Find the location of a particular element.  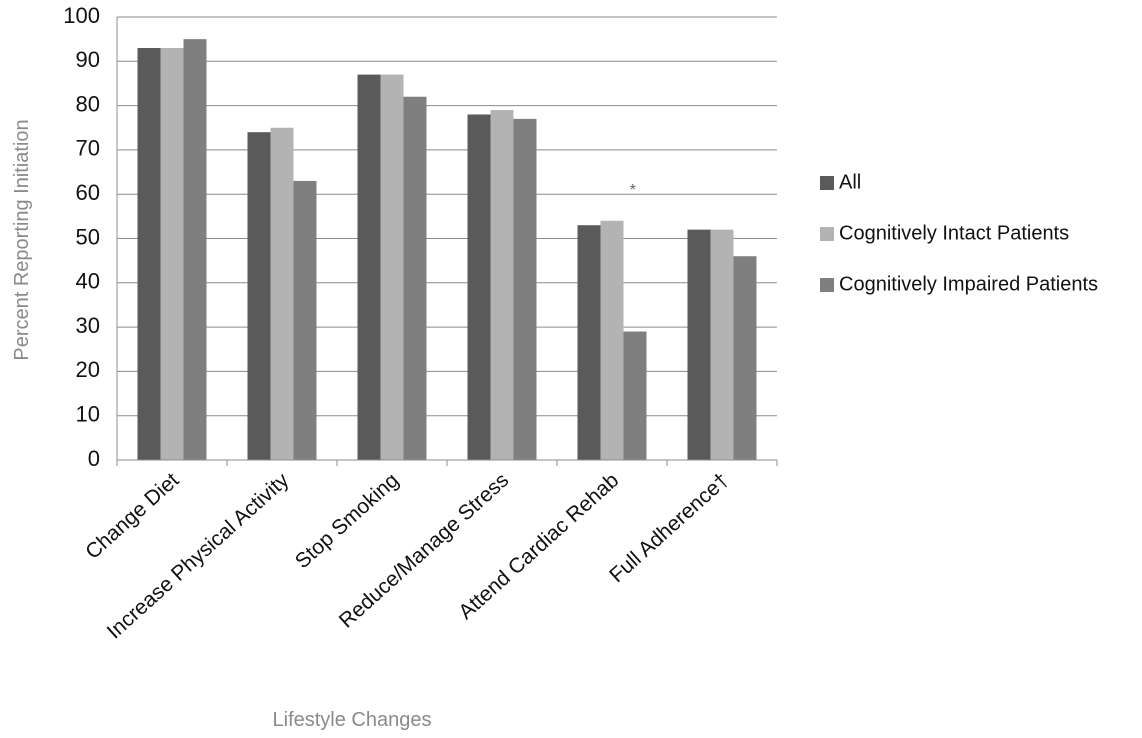

y-tick-label: 50 is located at coordinates (88, 236).